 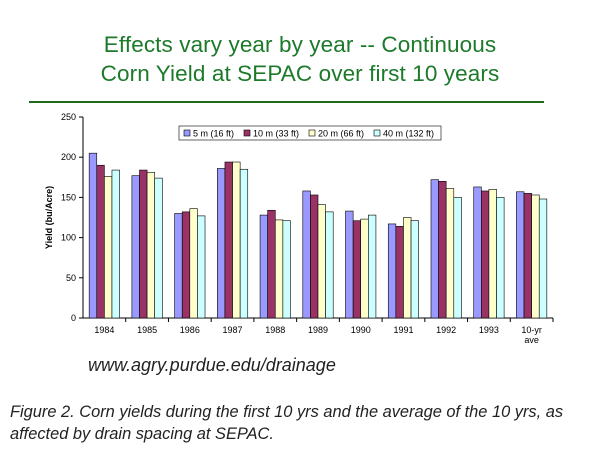 What do you see at coordinates (68, 197) in the screenshot?
I see `y-tick-label: 150` at bounding box center [68, 197].